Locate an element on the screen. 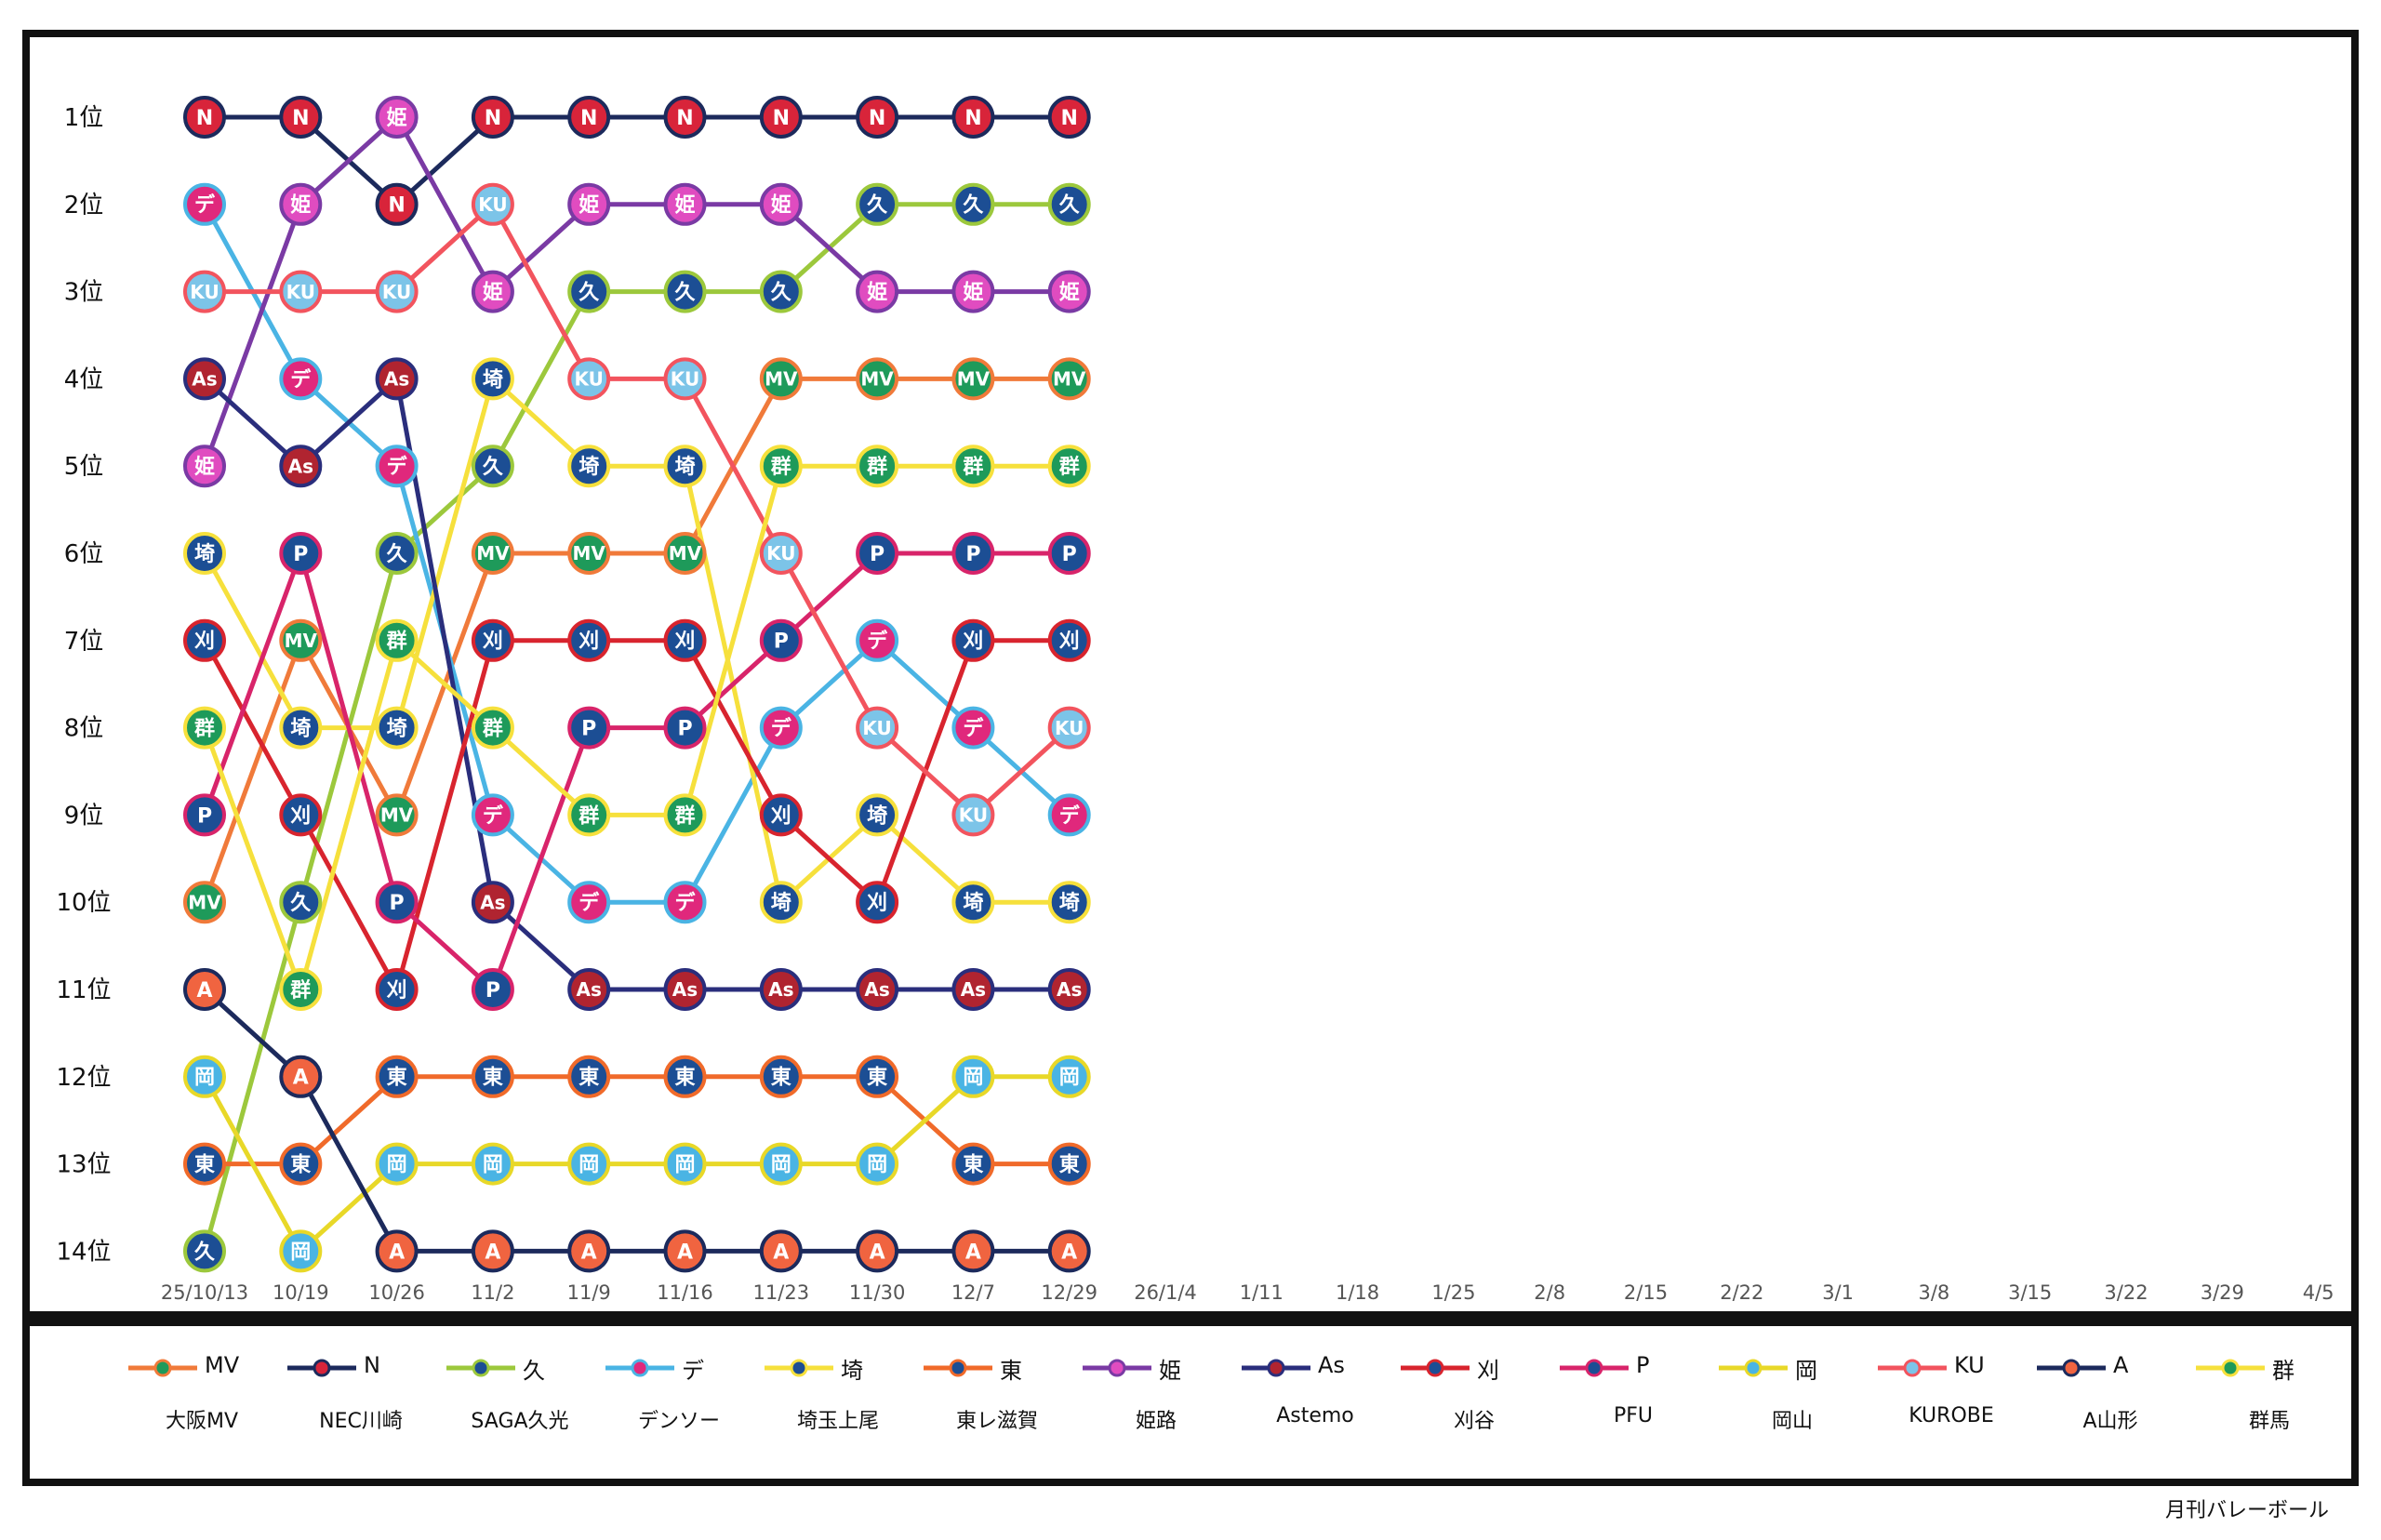 This screenshot has height=1540, width=2381. legend-item: 群群馬 is located at coordinates (2260, 1391).